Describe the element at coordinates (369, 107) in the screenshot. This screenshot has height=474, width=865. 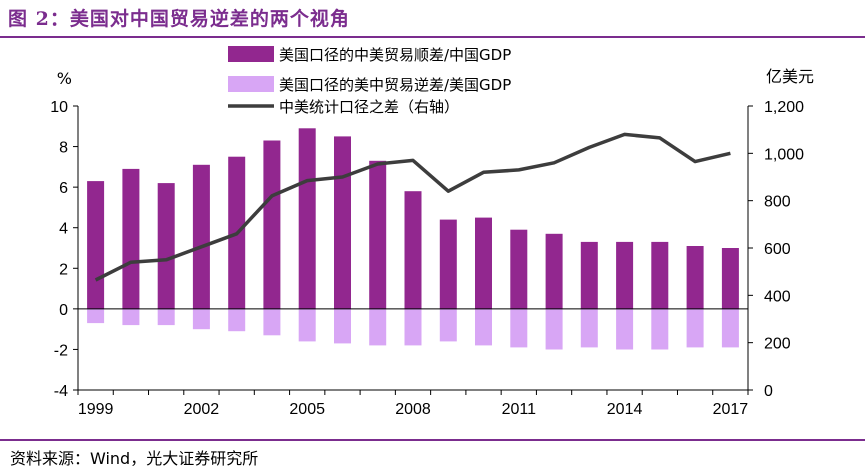
I see `legend-label-stat-diff: 中美统计口径之差（右轴）` at that location.